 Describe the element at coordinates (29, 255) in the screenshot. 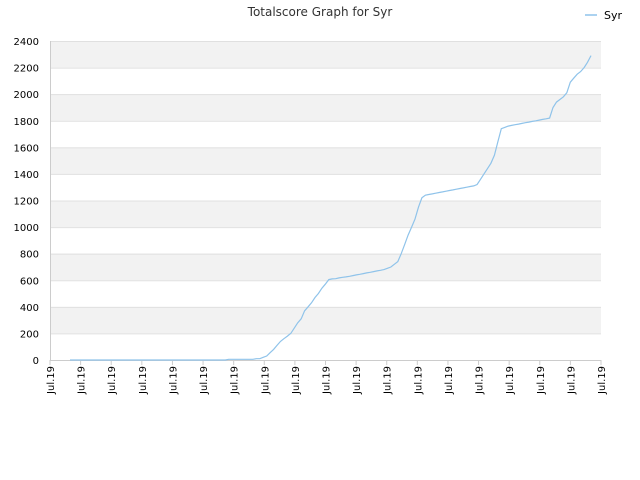

I see `y-tick-label: 800` at that location.